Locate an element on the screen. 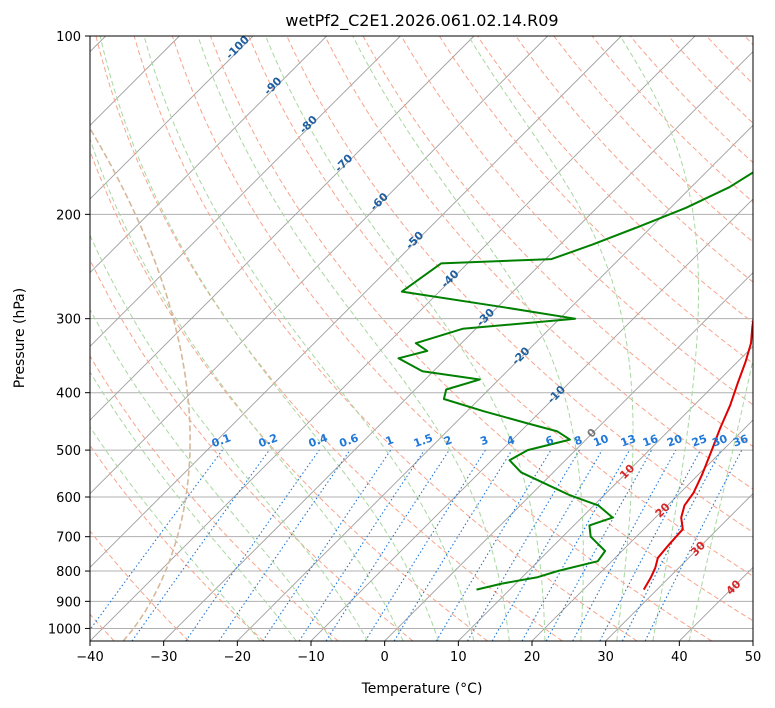 The image size is (775, 708). x-tick-label: −10 is located at coordinates (310, 657).